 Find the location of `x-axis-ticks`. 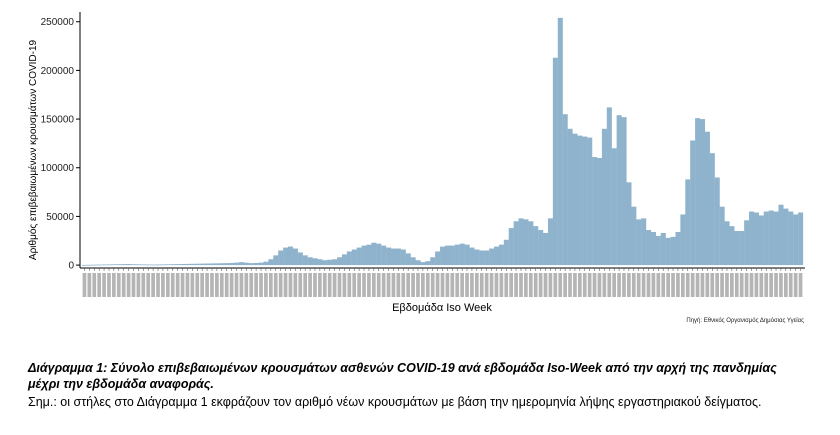

x-axis-ticks is located at coordinates (442, 282).